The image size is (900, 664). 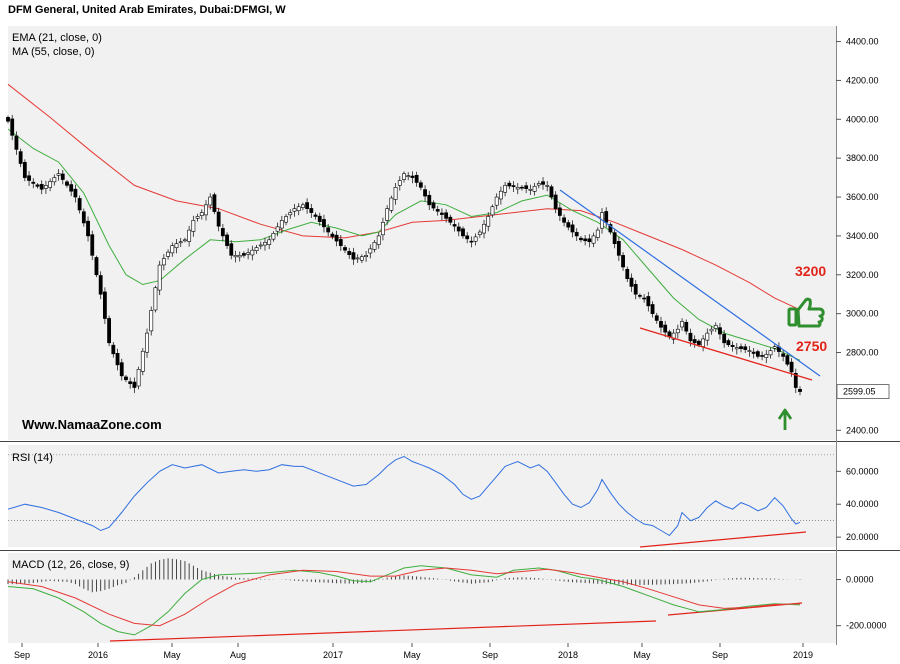 What do you see at coordinates (53, 52) in the screenshot?
I see `ma-legend: MA (55, close, 0)` at bounding box center [53, 52].